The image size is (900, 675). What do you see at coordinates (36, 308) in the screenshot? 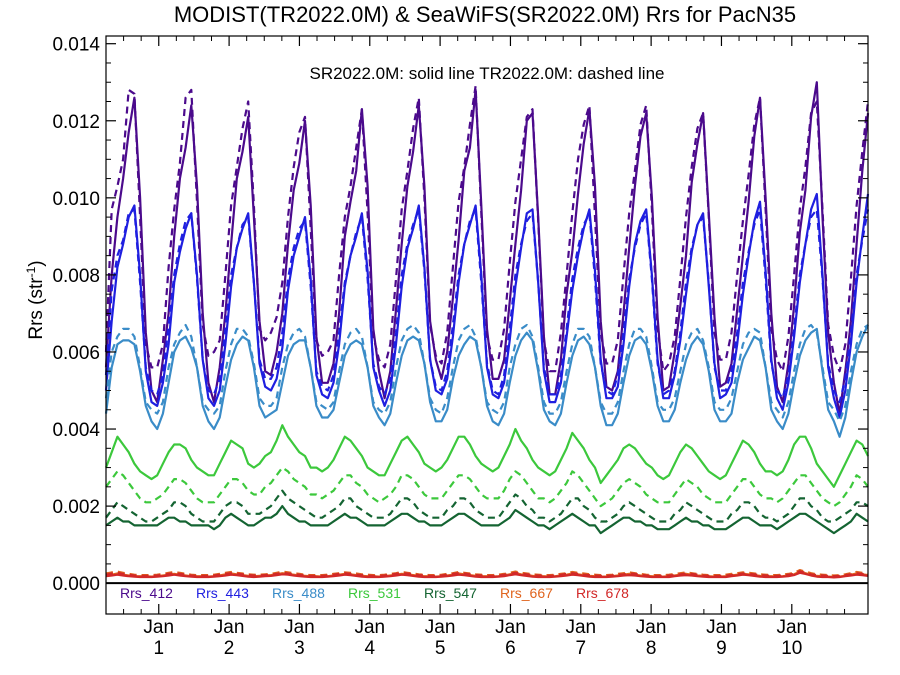
I see `y-axis-label-main: Rrs (str` at bounding box center [36, 308].